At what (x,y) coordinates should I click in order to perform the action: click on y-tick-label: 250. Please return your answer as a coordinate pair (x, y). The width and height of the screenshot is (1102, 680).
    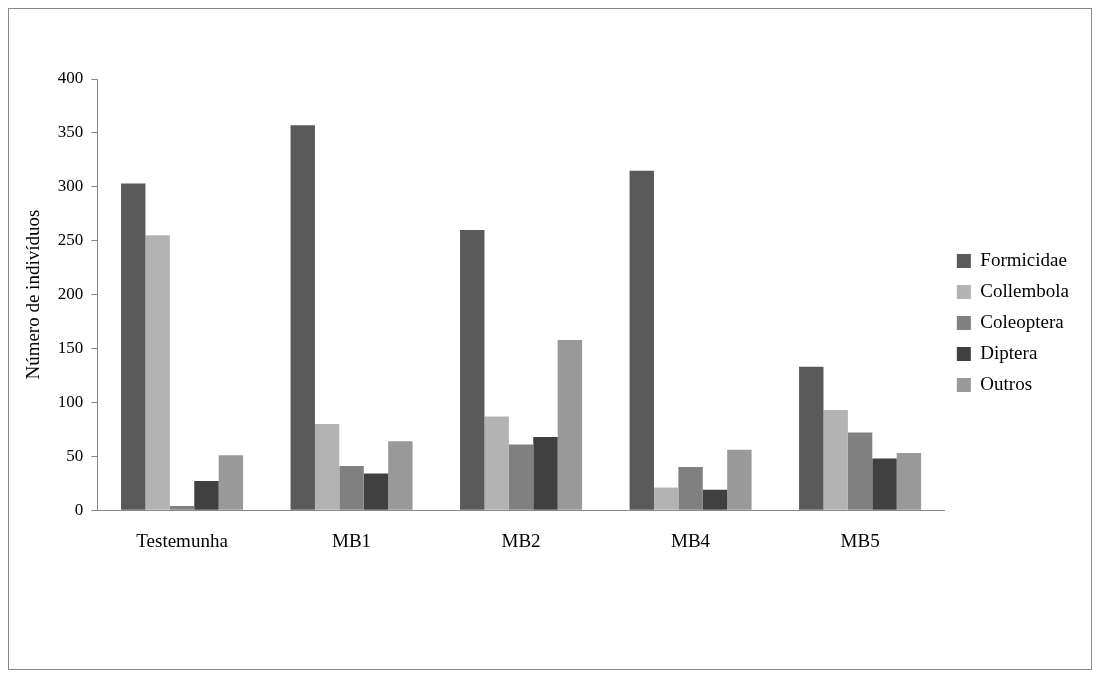
    Looking at the image, I should click on (70, 240).